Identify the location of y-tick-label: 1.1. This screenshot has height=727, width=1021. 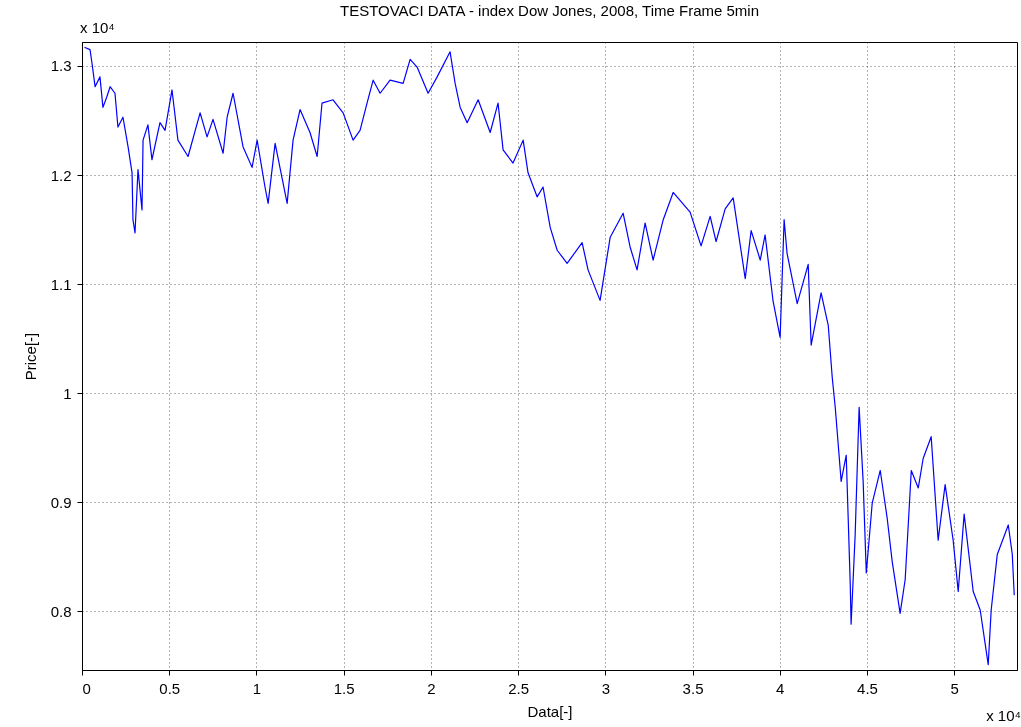
(61, 284).